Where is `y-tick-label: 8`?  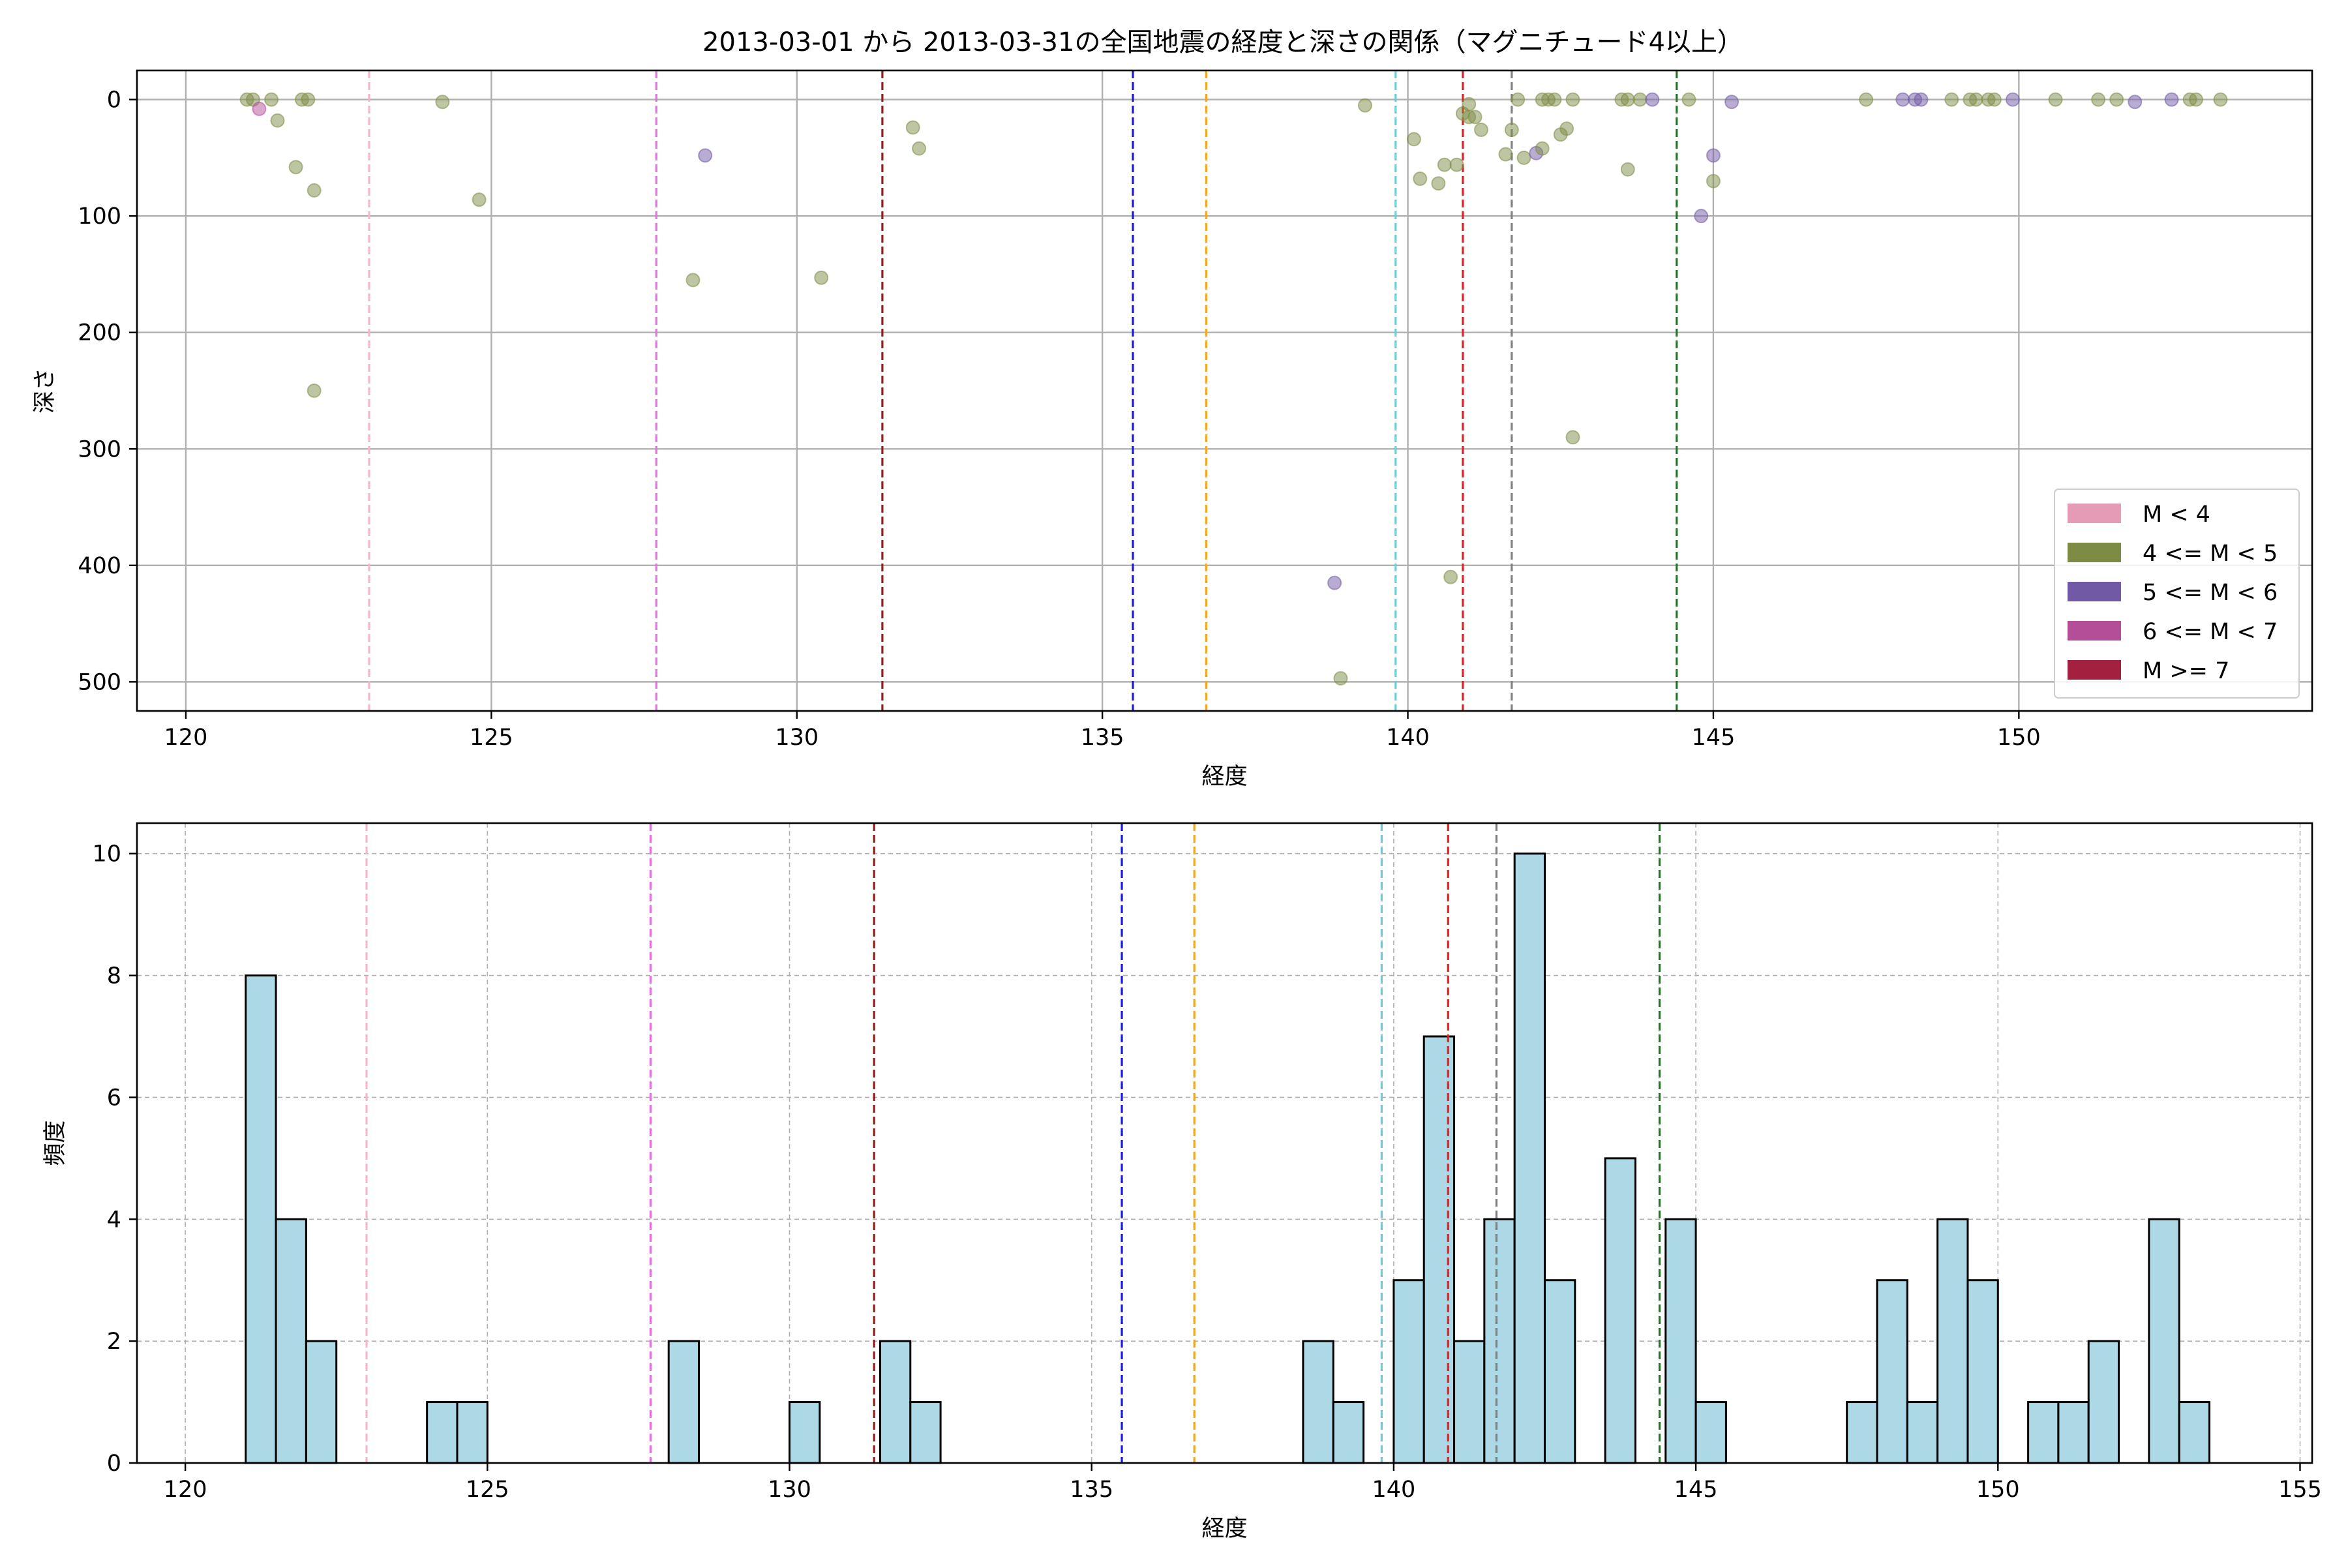 y-tick-label: 8 is located at coordinates (114, 976).